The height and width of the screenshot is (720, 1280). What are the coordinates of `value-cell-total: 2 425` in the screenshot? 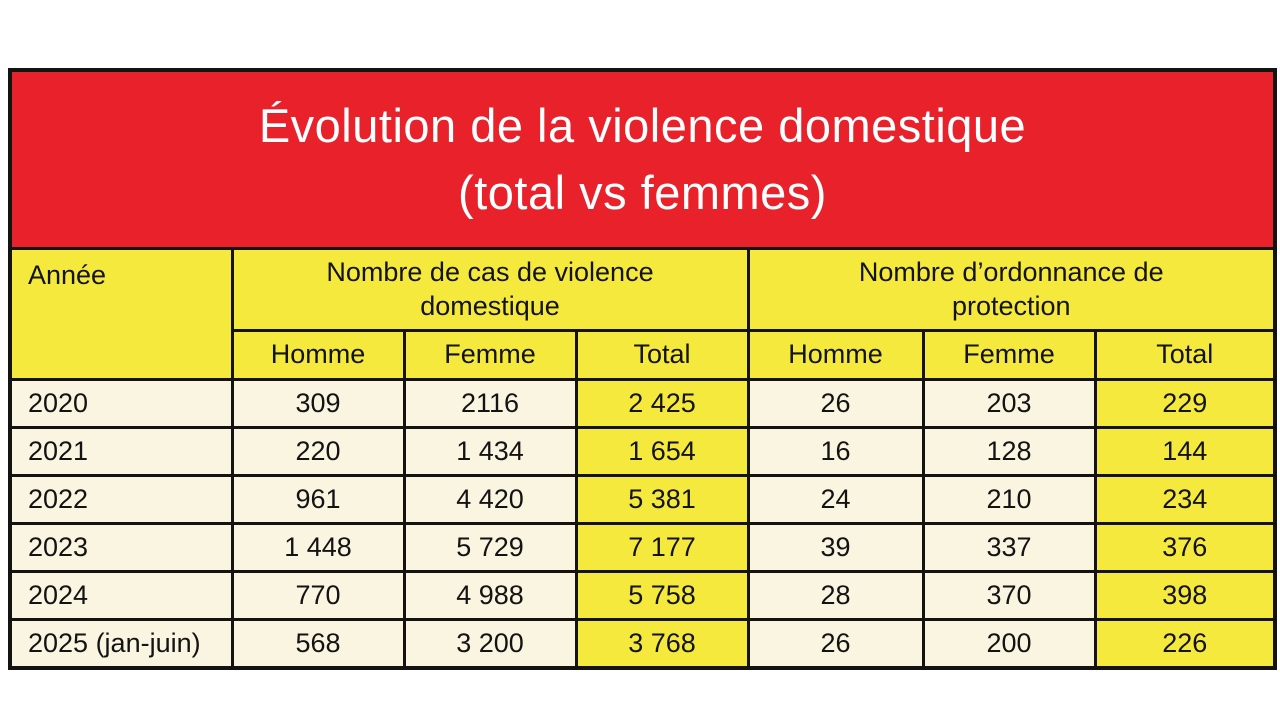 It's located at (662, 403).